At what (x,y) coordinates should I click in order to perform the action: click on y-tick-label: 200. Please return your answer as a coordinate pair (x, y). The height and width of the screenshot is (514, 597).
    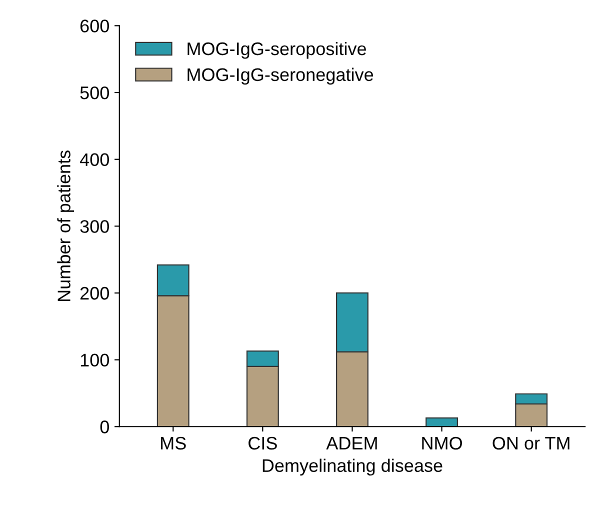
    Looking at the image, I should click on (94, 293).